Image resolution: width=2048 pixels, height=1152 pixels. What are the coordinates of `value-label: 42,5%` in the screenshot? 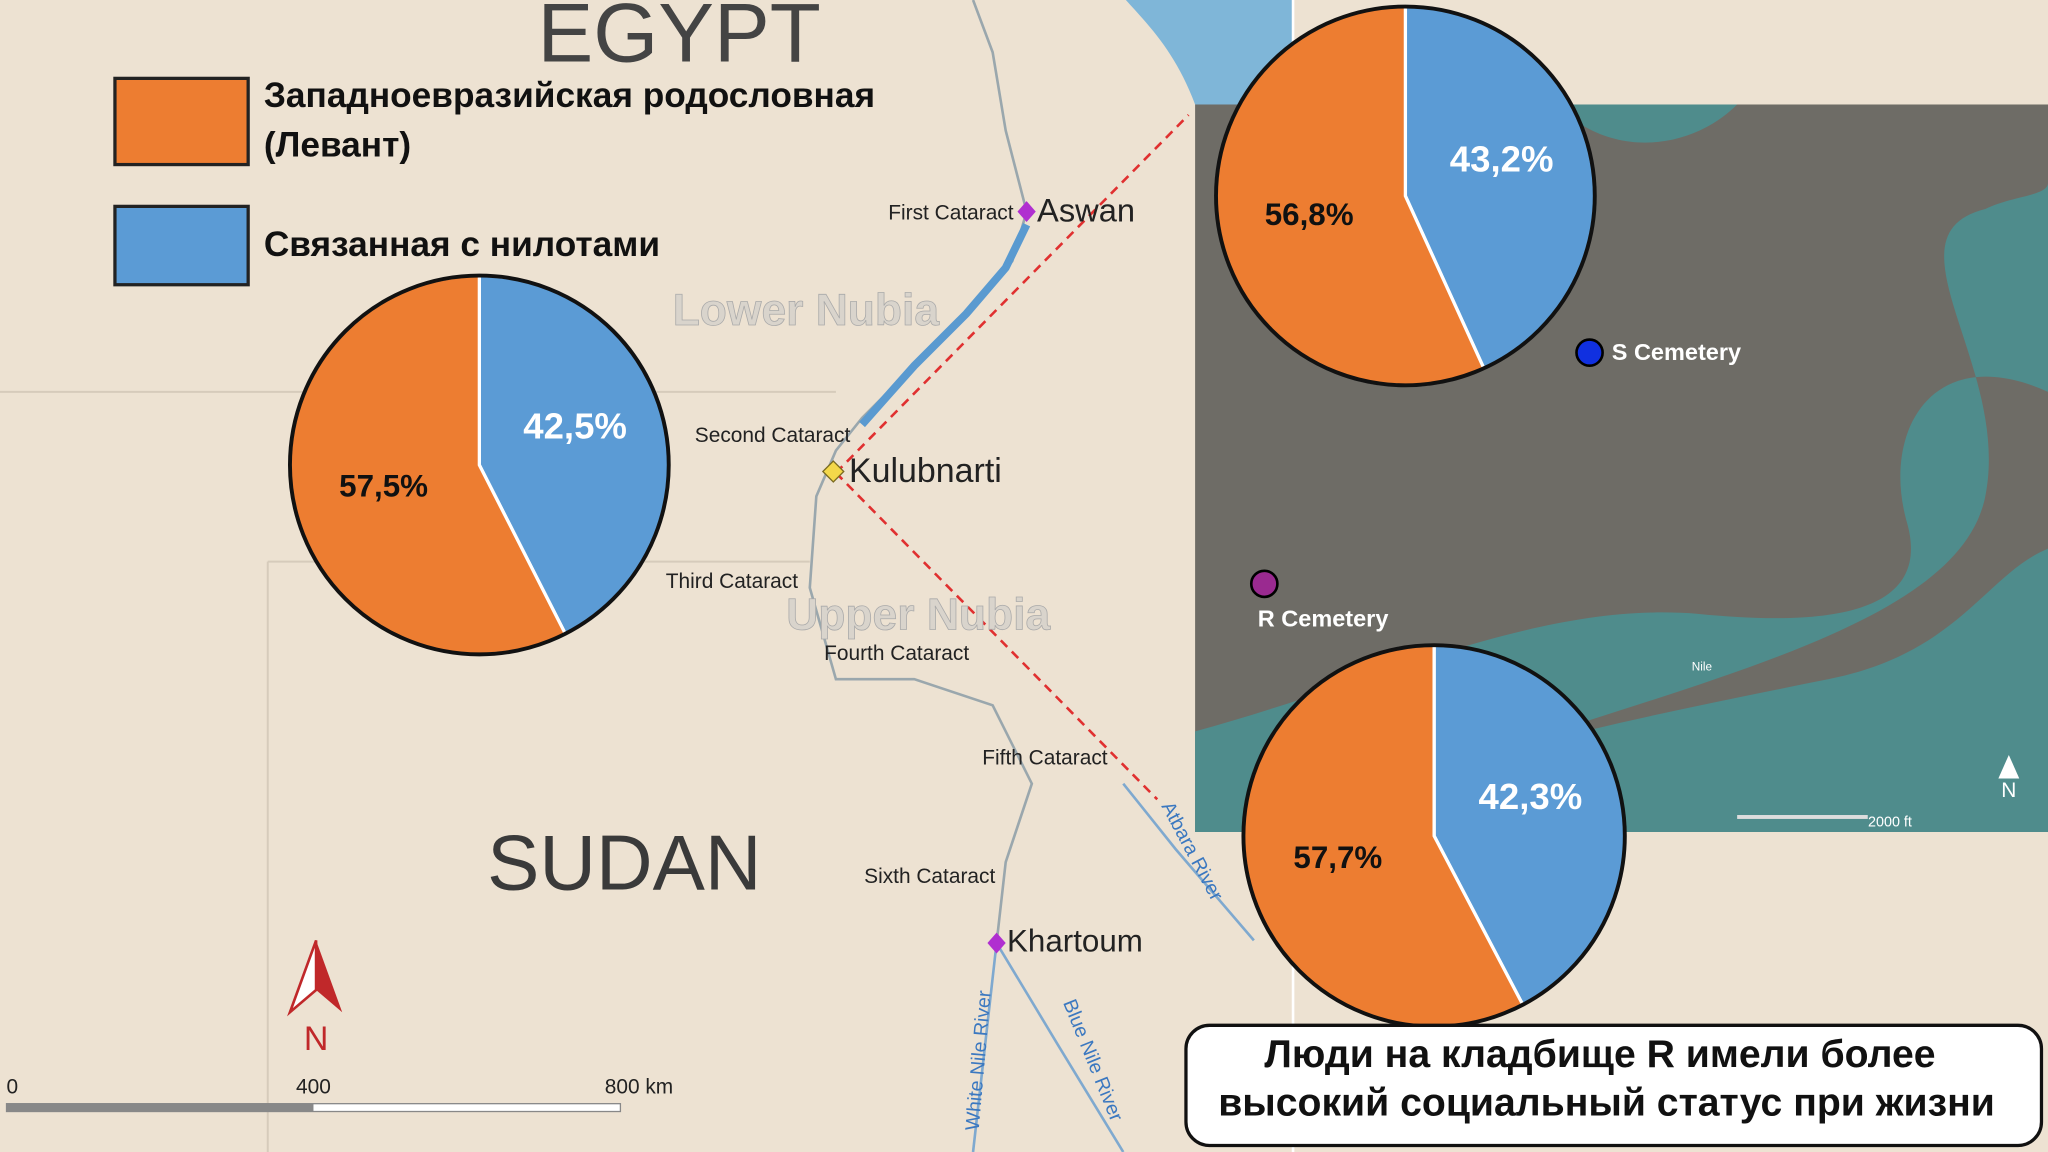 It's located at (575, 426).